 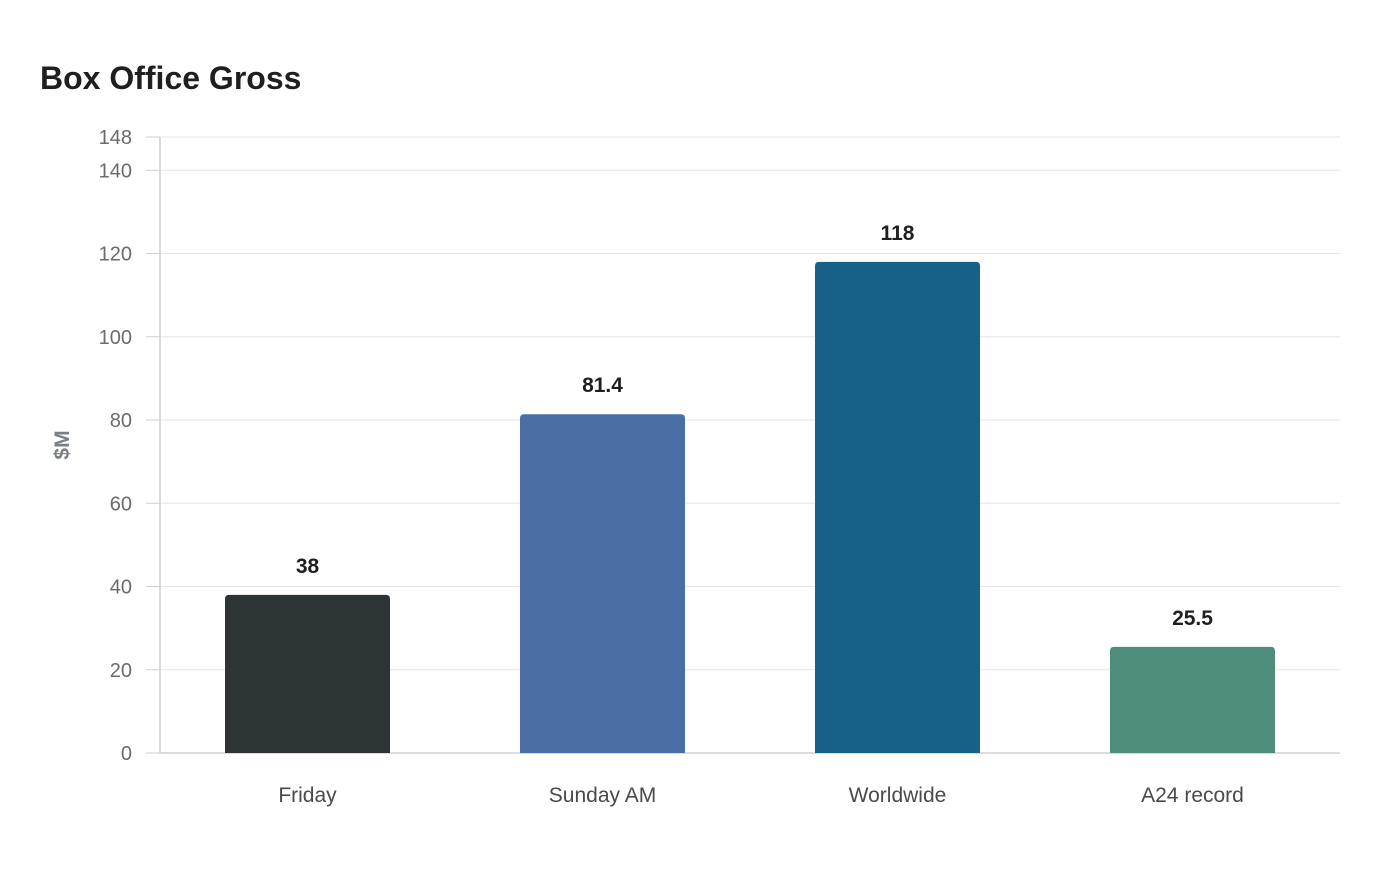 What do you see at coordinates (171, 78) in the screenshot?
I see `chart-title: Box Office Gross` at bounding box center [171, 78].